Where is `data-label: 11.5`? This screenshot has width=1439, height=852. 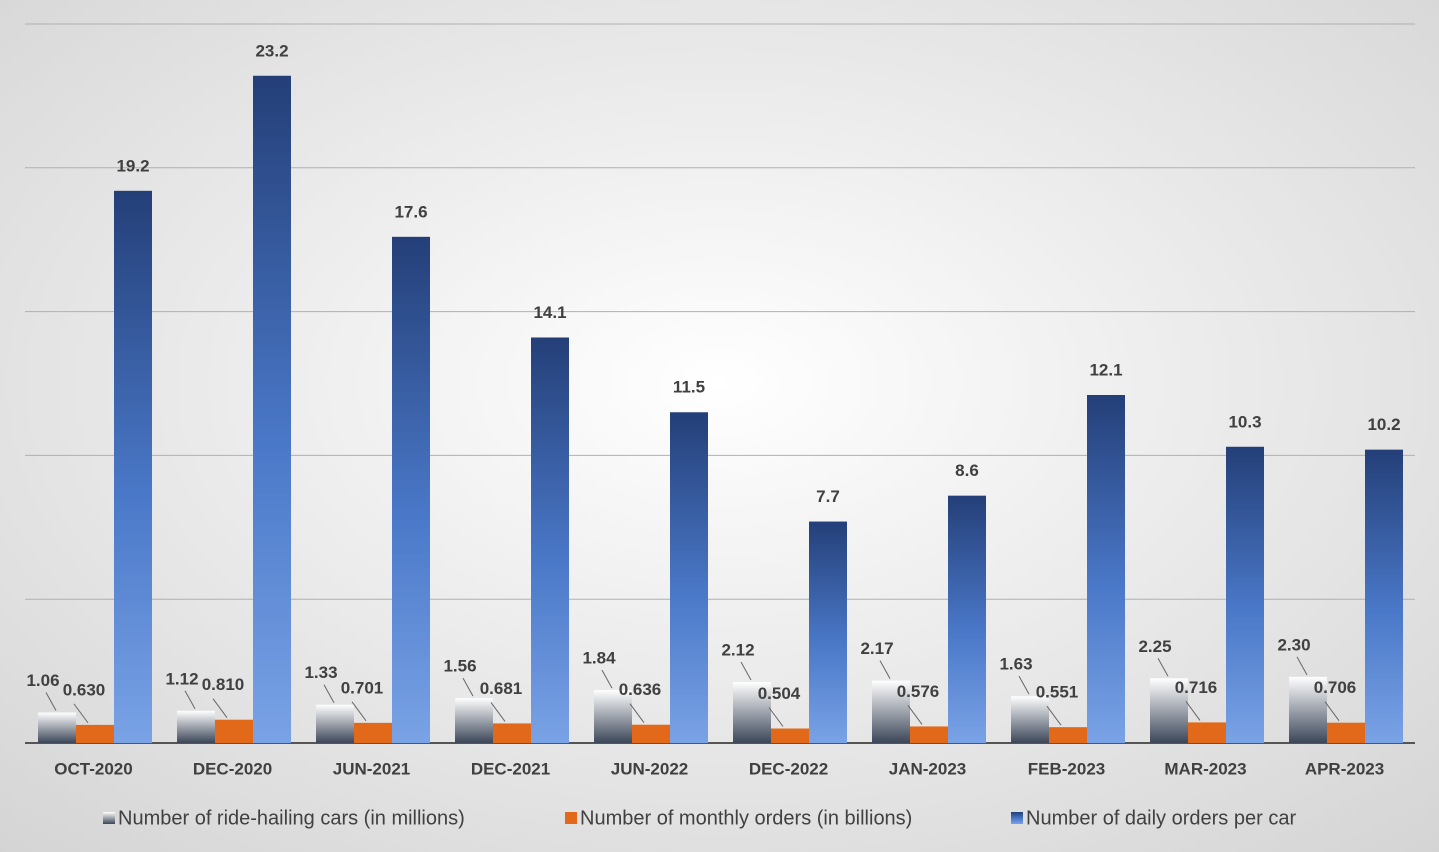 data-label: 11.5 is located at coordinates (689, 387).